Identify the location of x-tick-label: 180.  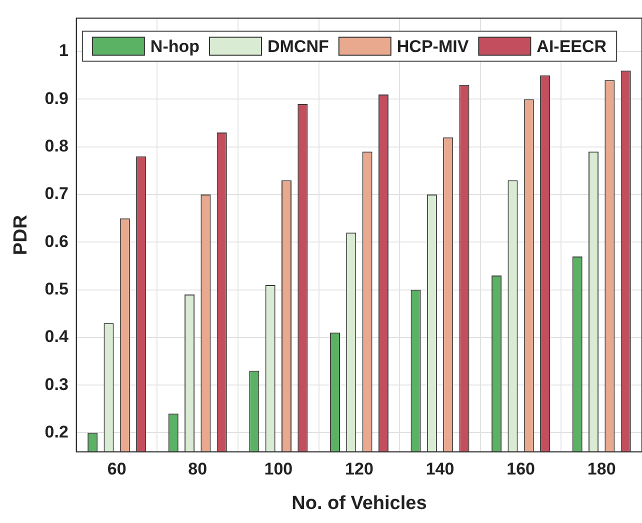
(601, 469).